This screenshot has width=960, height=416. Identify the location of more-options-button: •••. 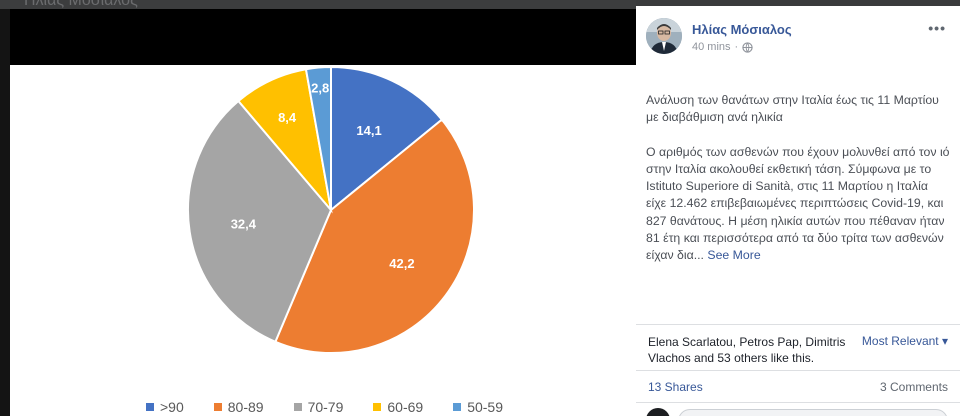
(937, 28).